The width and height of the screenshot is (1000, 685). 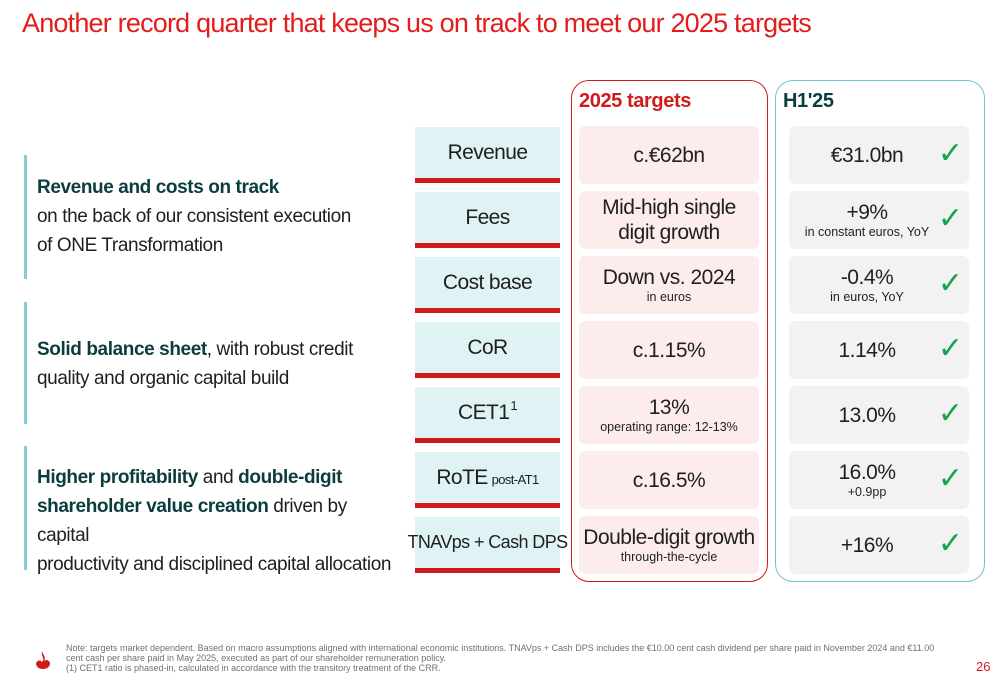 I want to click on santander-flame-icon, so click(x=43, y=660).